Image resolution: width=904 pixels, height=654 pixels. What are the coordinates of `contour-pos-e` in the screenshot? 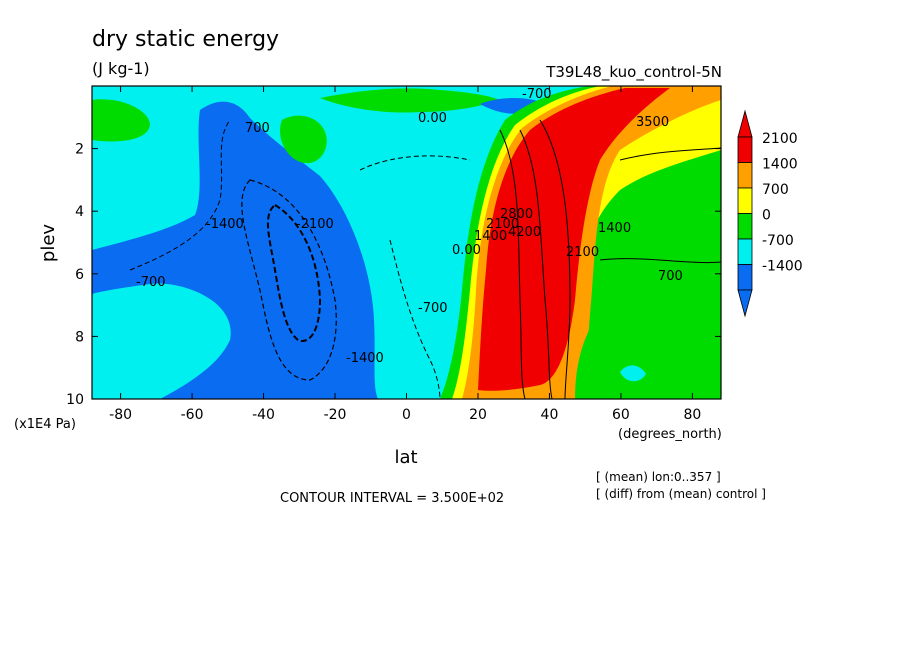 It's located at (660, 261).